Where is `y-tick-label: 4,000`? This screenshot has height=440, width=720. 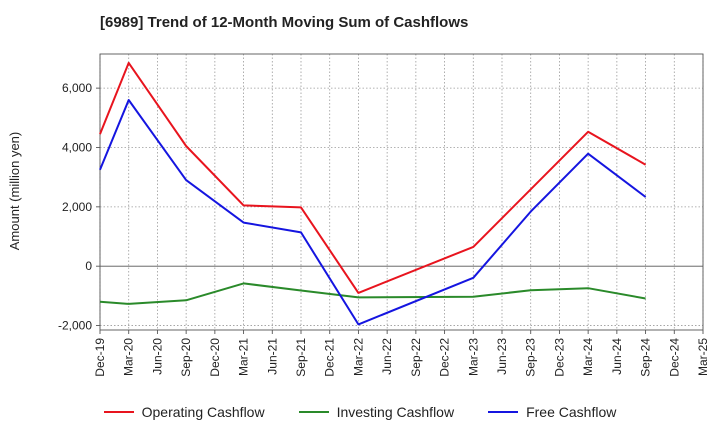
y-tick-label: 4,000 is located at coordinates (77, 147).